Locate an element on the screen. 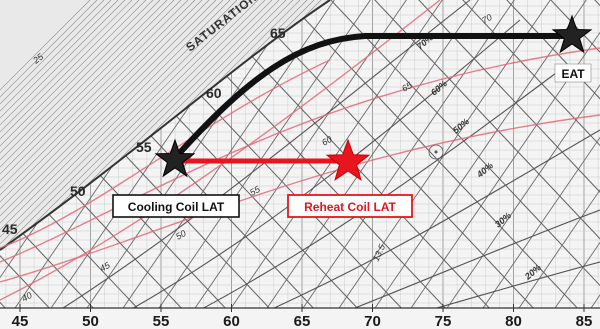  reference-dot is located at coordinates (436, 152).